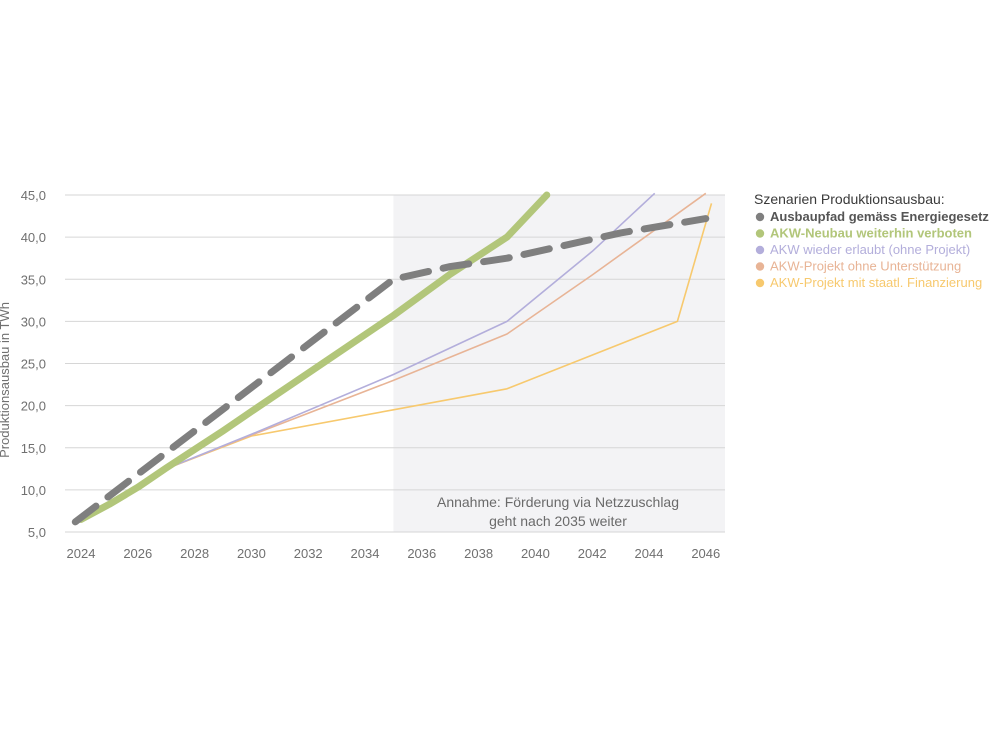  Describe the element at coordinates (879, 216) in the screenshot. I see `legend-item-label: Ausbaupfad gemäss Energiegesetz` at that location.